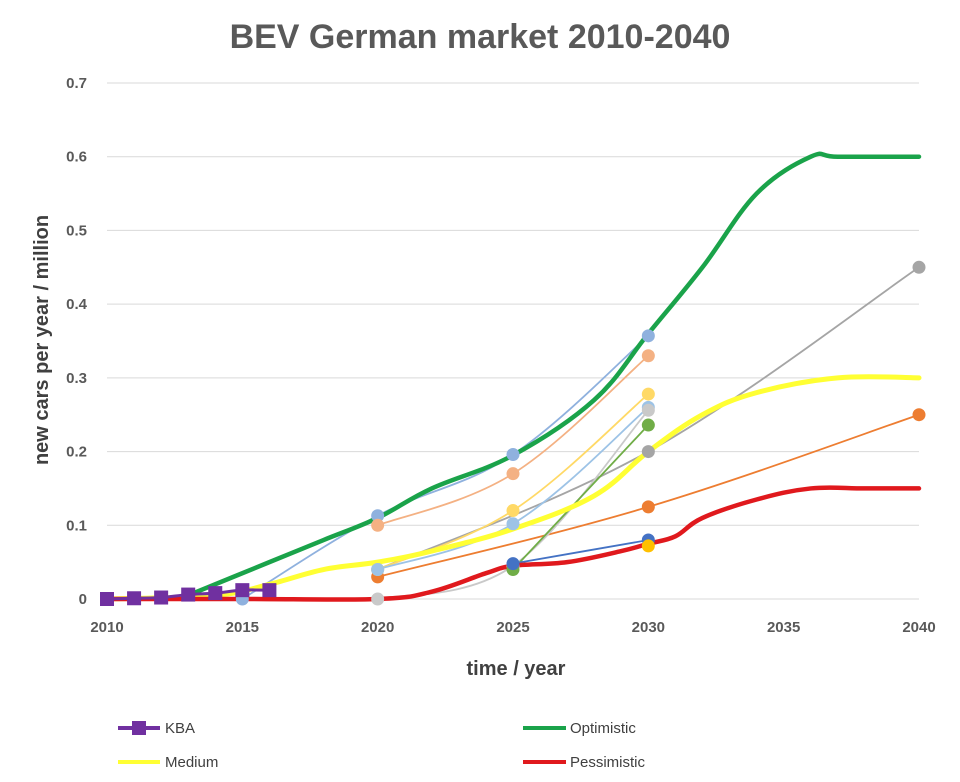  Describe the element at coordinates (191, 762) in the screenshot. I see `legend-label-medium: Medium` at that location.